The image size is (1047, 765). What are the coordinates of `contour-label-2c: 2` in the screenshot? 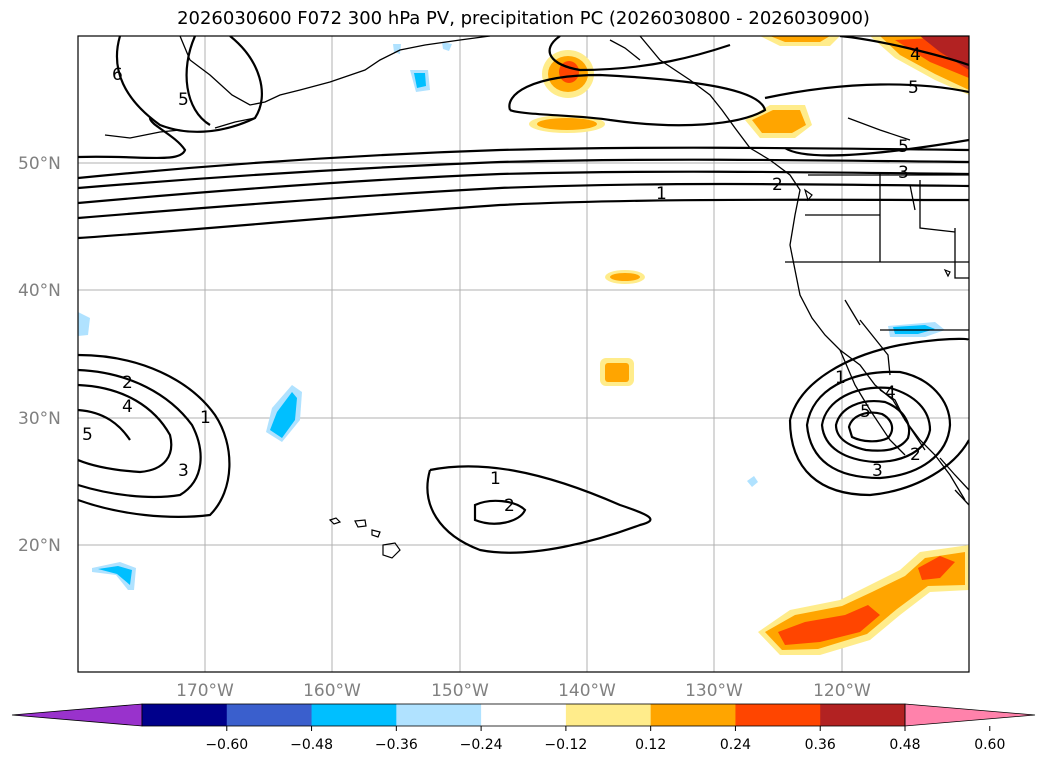 It's located at (509, 506).